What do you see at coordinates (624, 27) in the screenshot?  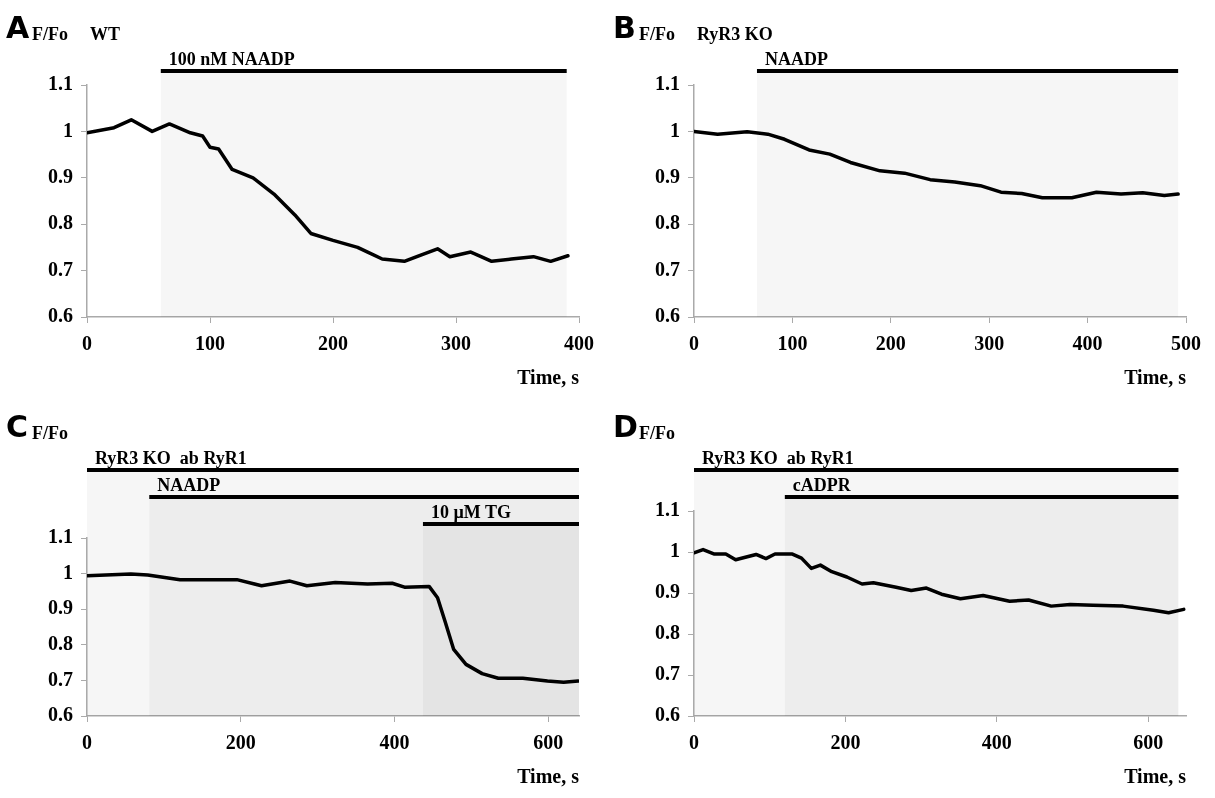 I see `chart-title: B` at bounding box center [624, 27].